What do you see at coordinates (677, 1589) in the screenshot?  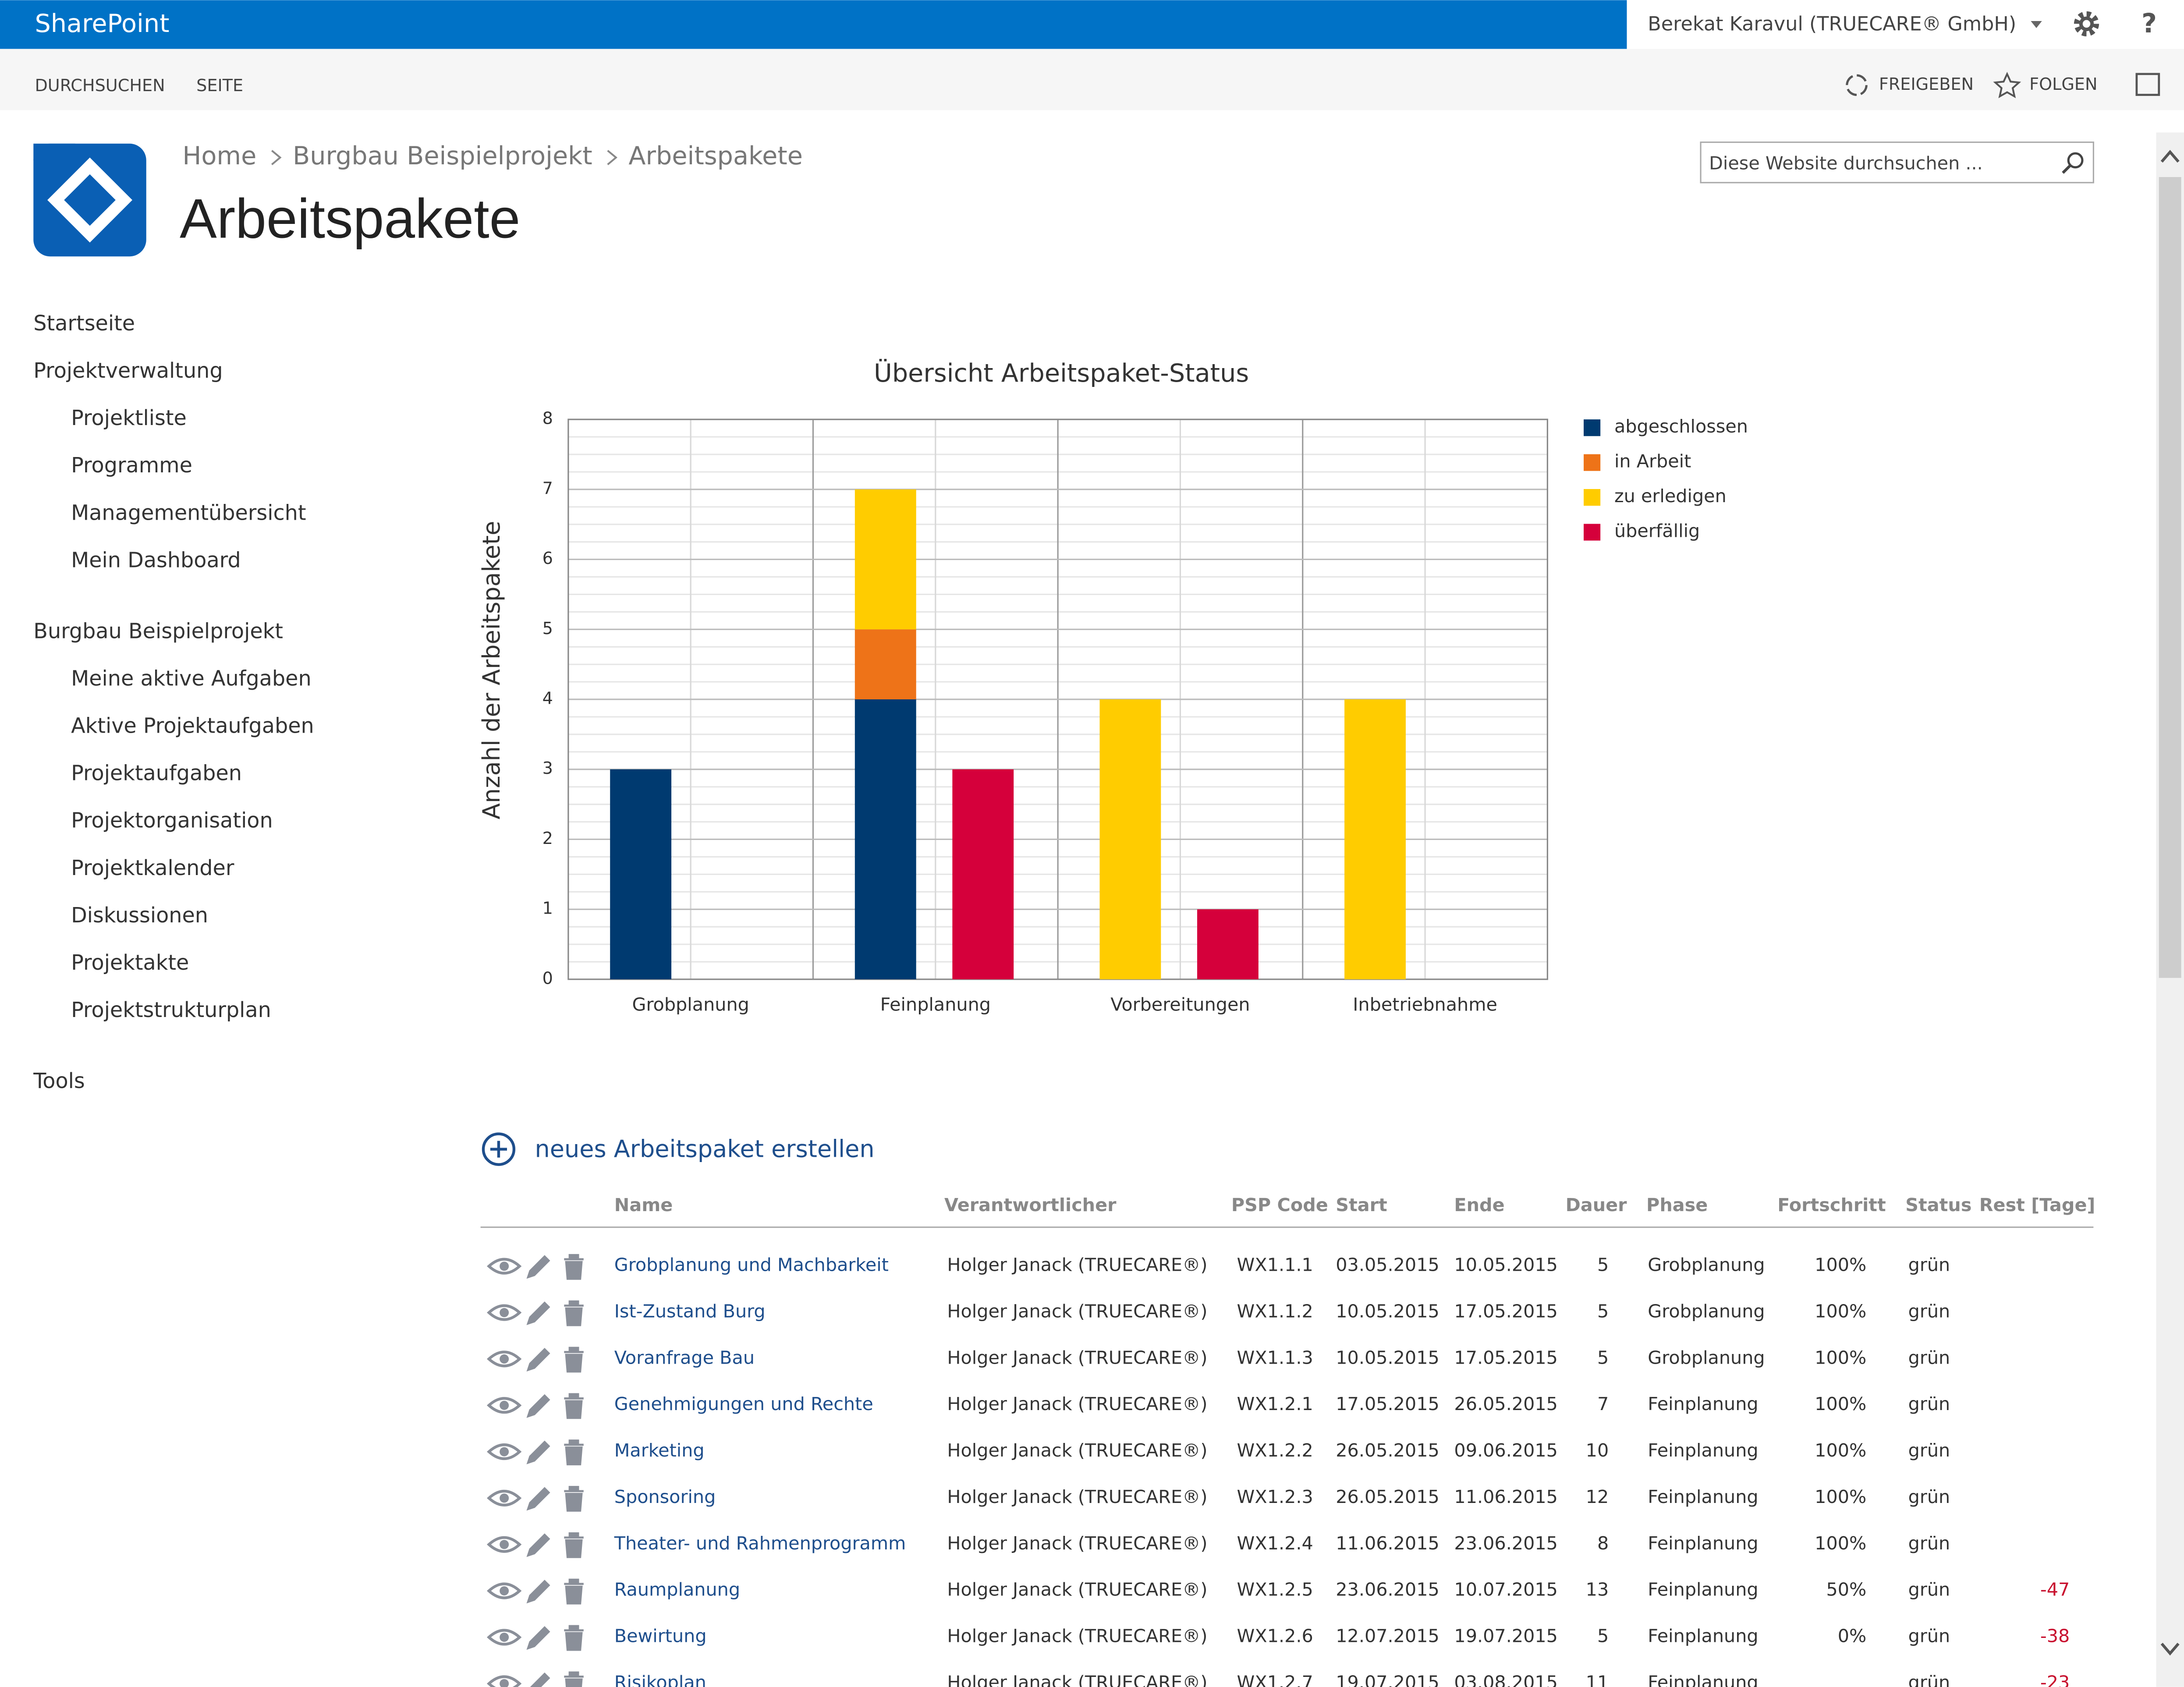 I see `row-link: Raumplanung` at bounding box center [677, 1589].